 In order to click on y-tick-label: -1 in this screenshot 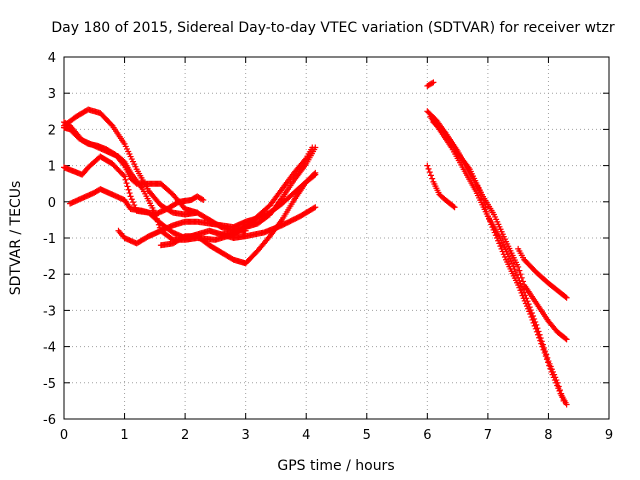, I will do `click(49, 239)`.